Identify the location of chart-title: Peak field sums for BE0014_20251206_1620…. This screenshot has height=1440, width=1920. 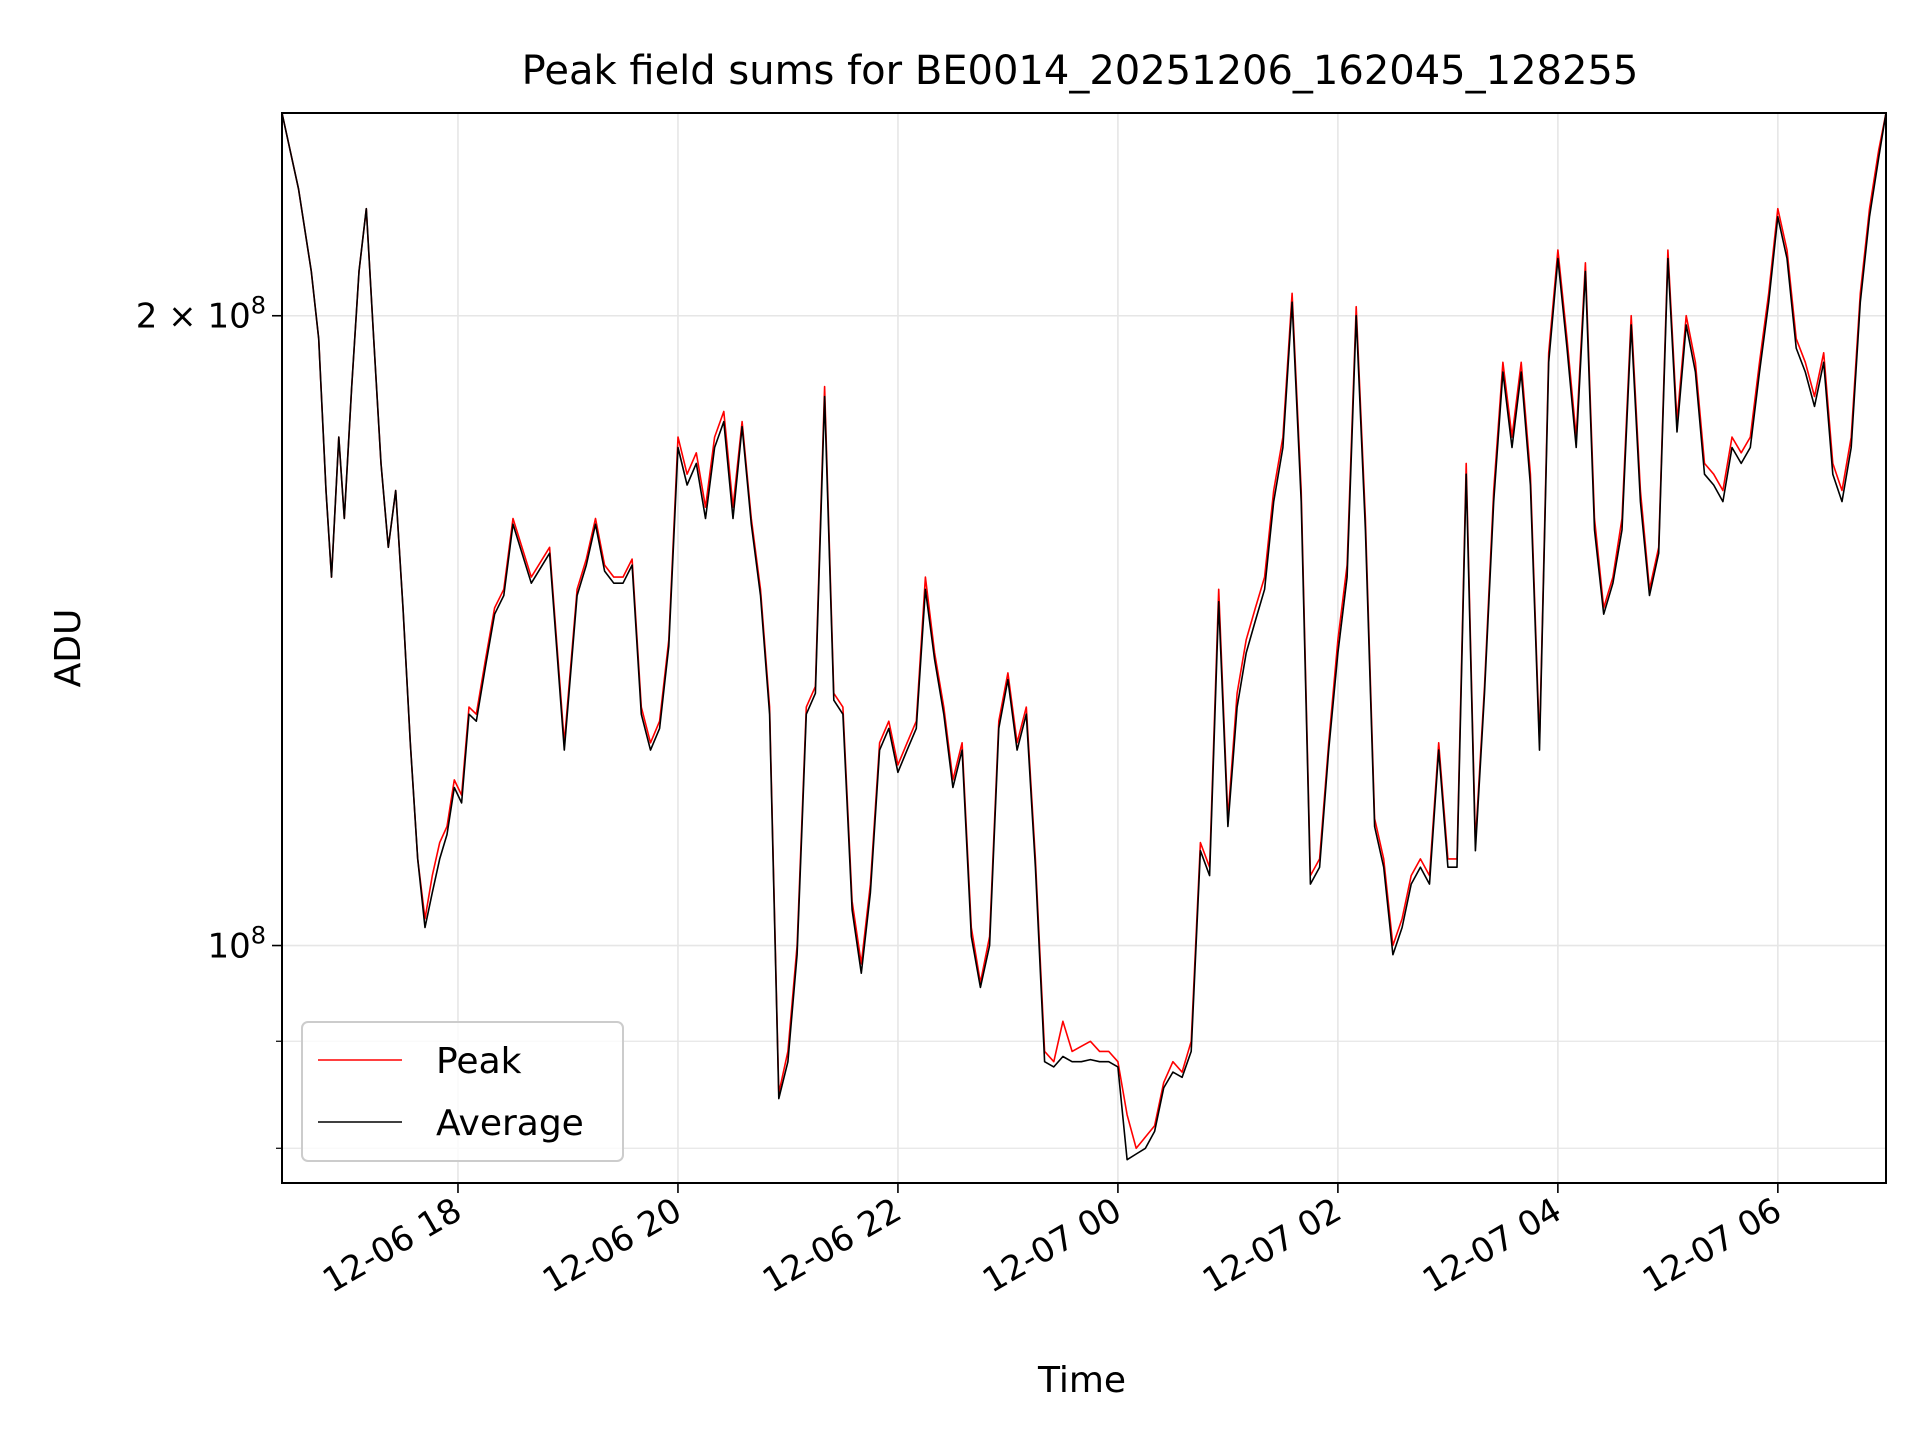
(1080, 71).